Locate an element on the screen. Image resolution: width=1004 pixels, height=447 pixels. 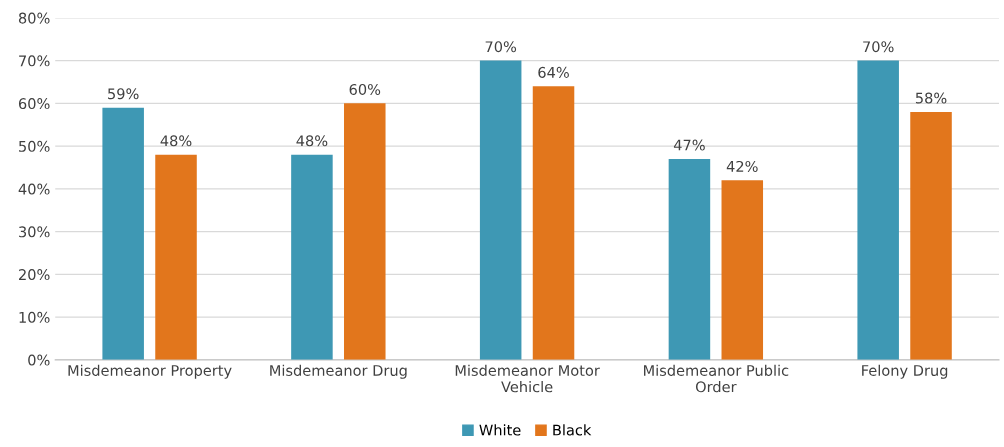
y-tick-label: 20% is located at coordinates (34, 275).